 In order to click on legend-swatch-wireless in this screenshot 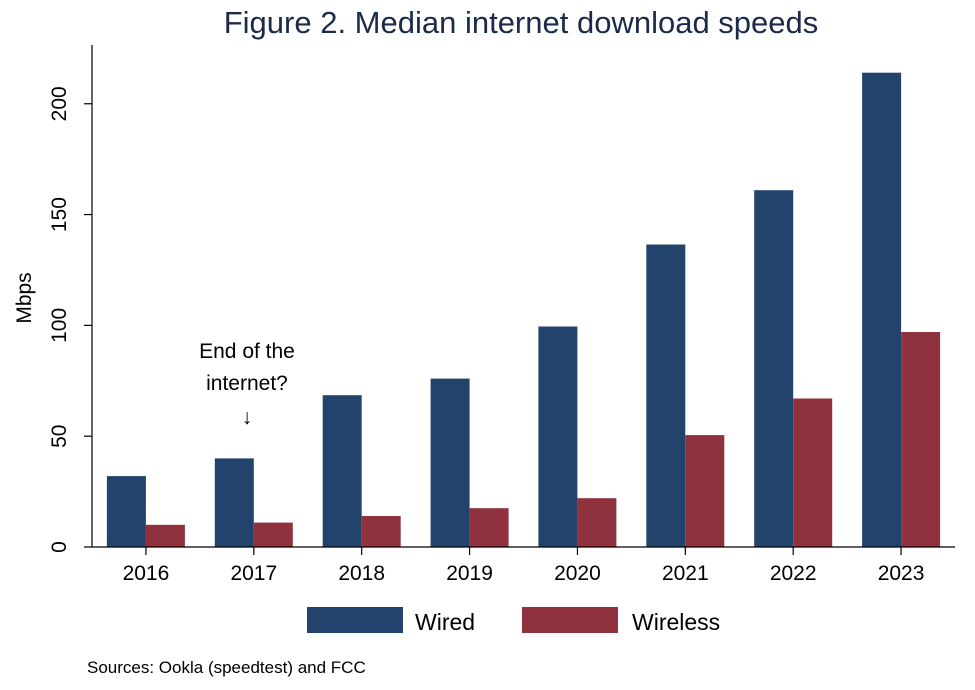, I will do `click(570, 620)`.